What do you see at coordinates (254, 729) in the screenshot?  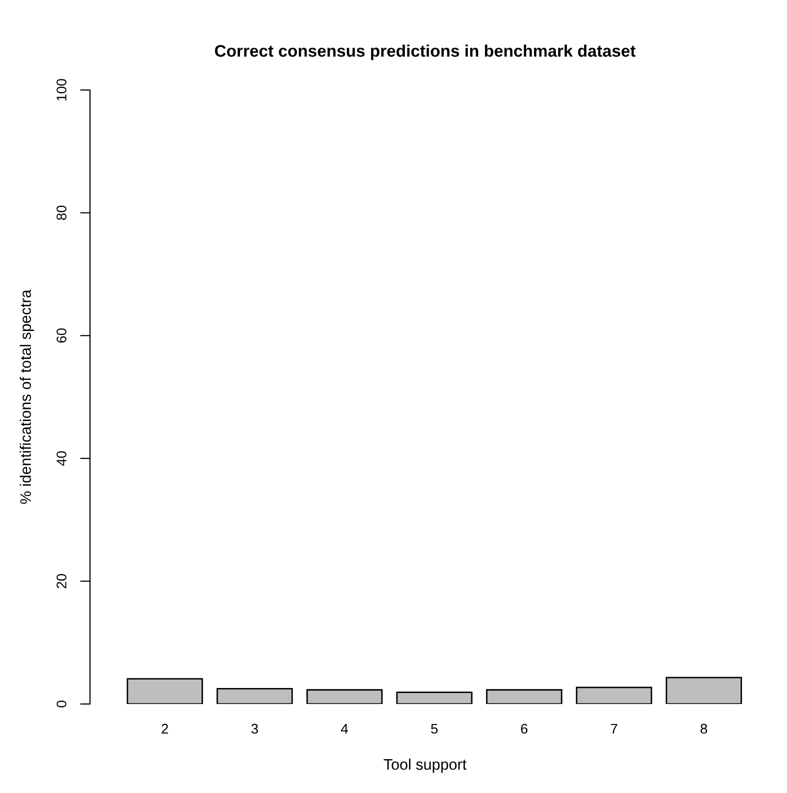 I see `x-tick-label: 3` at bounding box center [254, 729].